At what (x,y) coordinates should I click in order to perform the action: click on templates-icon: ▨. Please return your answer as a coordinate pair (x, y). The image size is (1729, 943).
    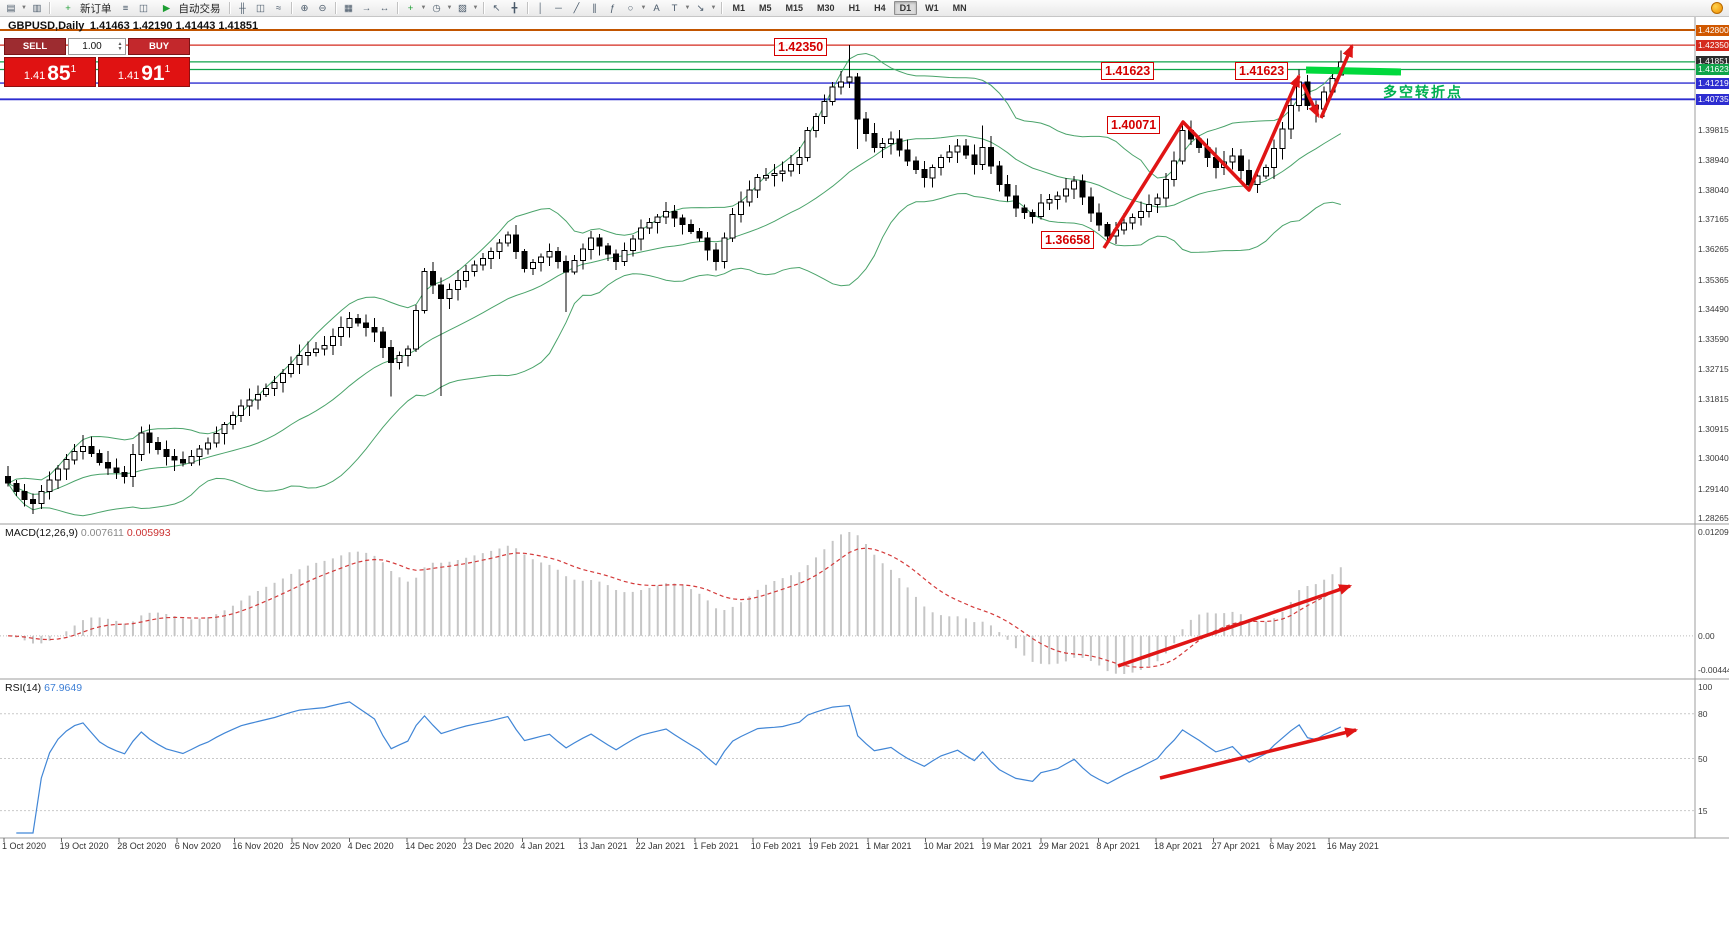
    Looking at the image, I should click on (462, 8).